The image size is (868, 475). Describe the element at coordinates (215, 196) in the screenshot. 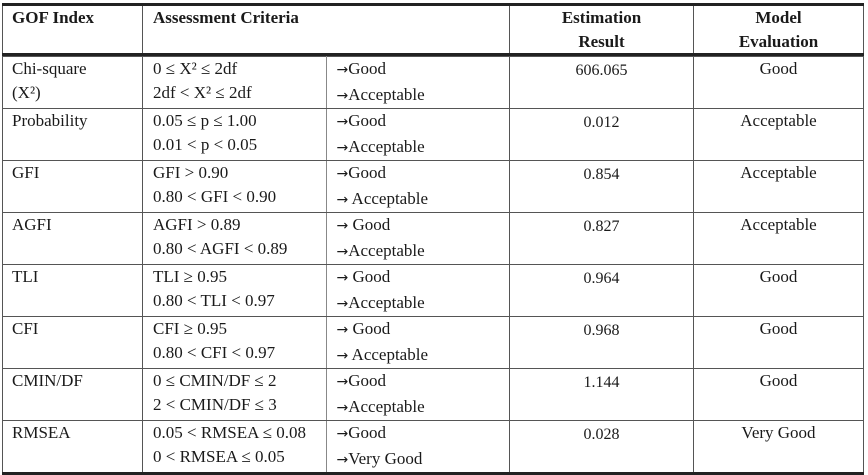

I see `criteria-condition: 0.80 < GFI < 0.90` at that location.